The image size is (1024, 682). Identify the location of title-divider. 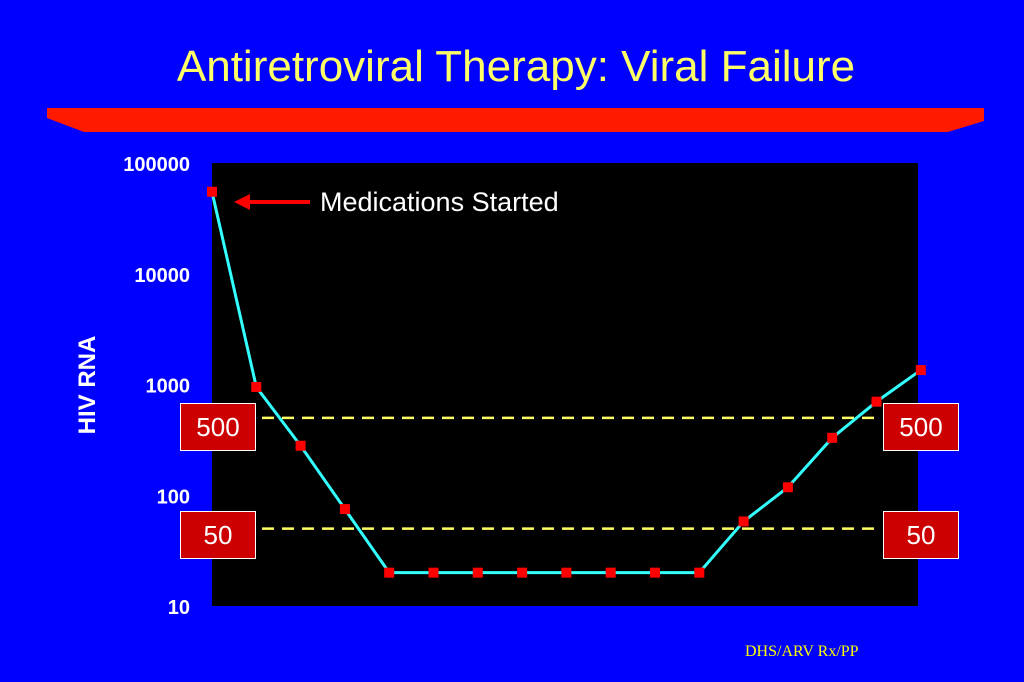
(515, 120).